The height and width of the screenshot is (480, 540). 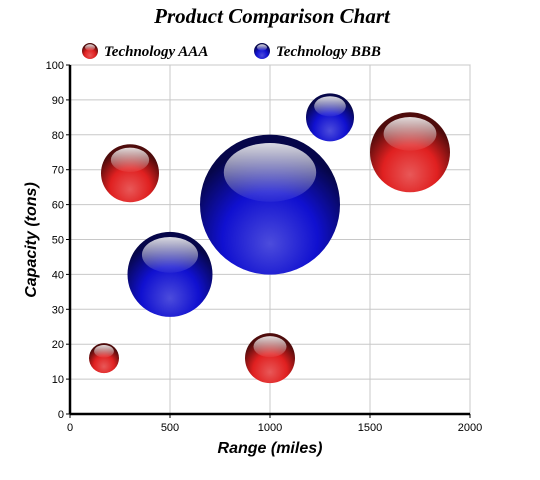 What do you see at coordinates (328, 52) in the screenshot?
I see `legend-label: Technology BBB` at bounding box center [328, 52].